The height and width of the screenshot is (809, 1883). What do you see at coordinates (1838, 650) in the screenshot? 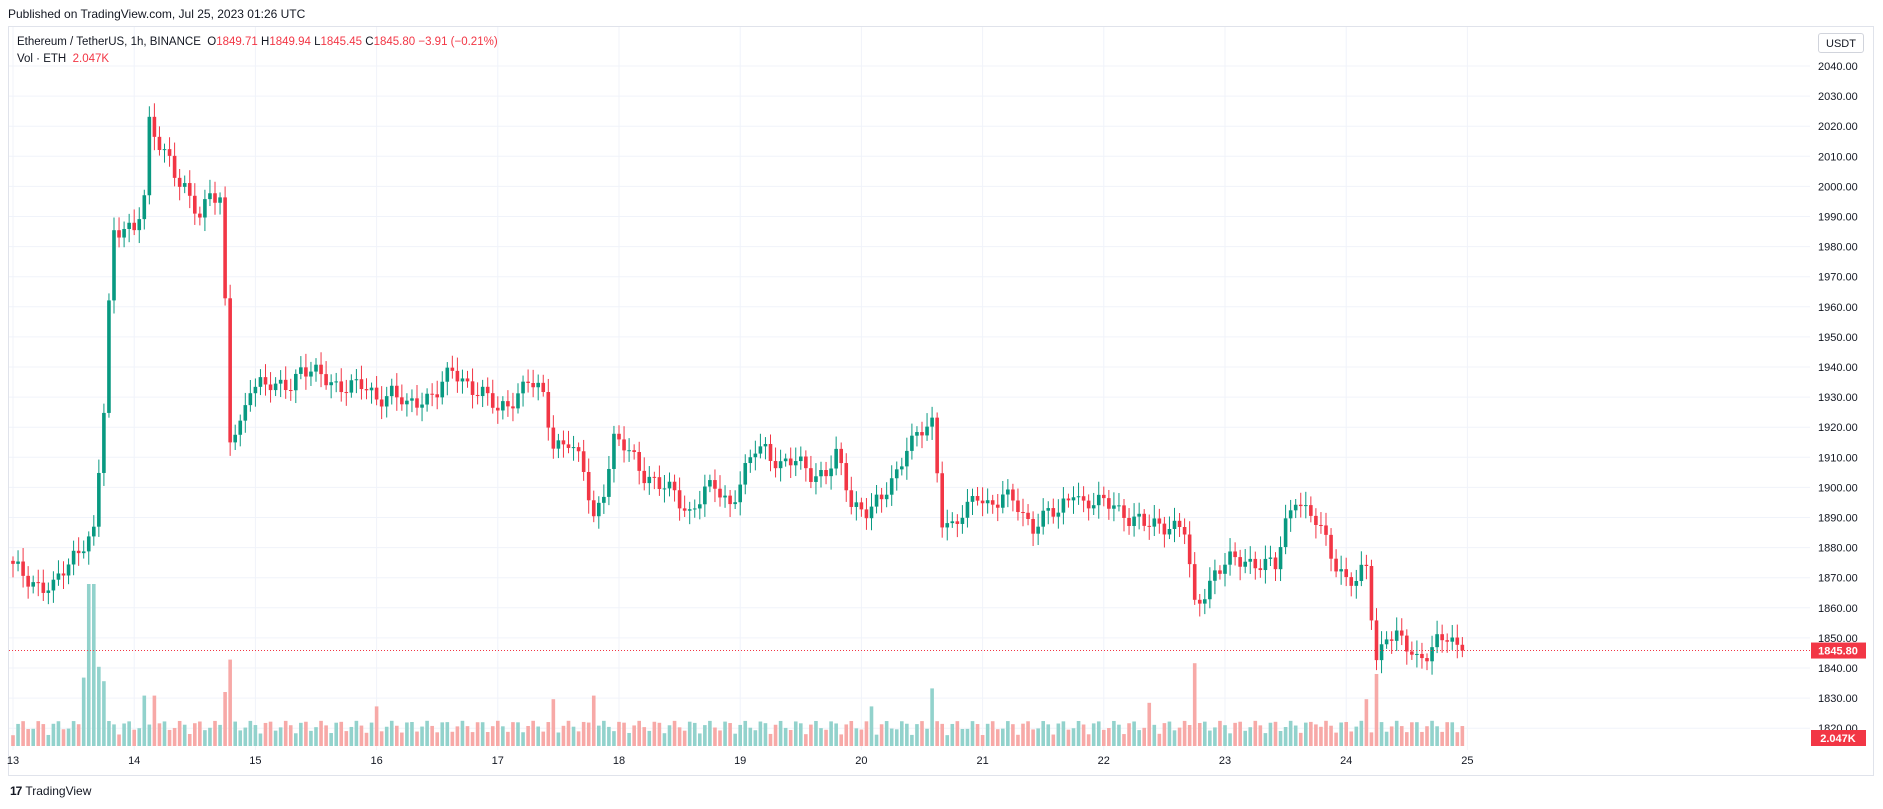
I see `last-price-tag` at bounding box center [1838, 650].